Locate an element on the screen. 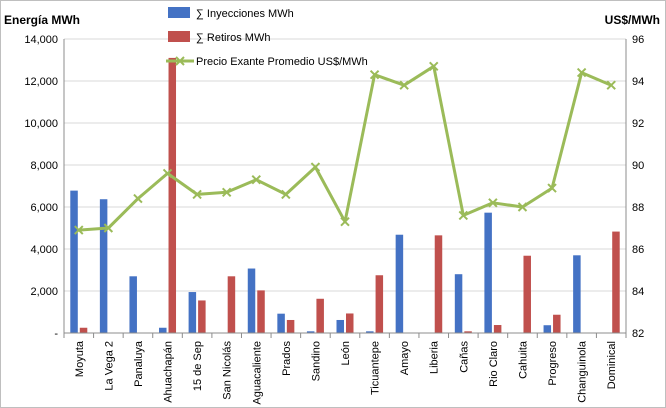 Image resolution: width=666 pixels, height=408 pixels. right-tick-label: 84 is located at coordinates (638, 292).